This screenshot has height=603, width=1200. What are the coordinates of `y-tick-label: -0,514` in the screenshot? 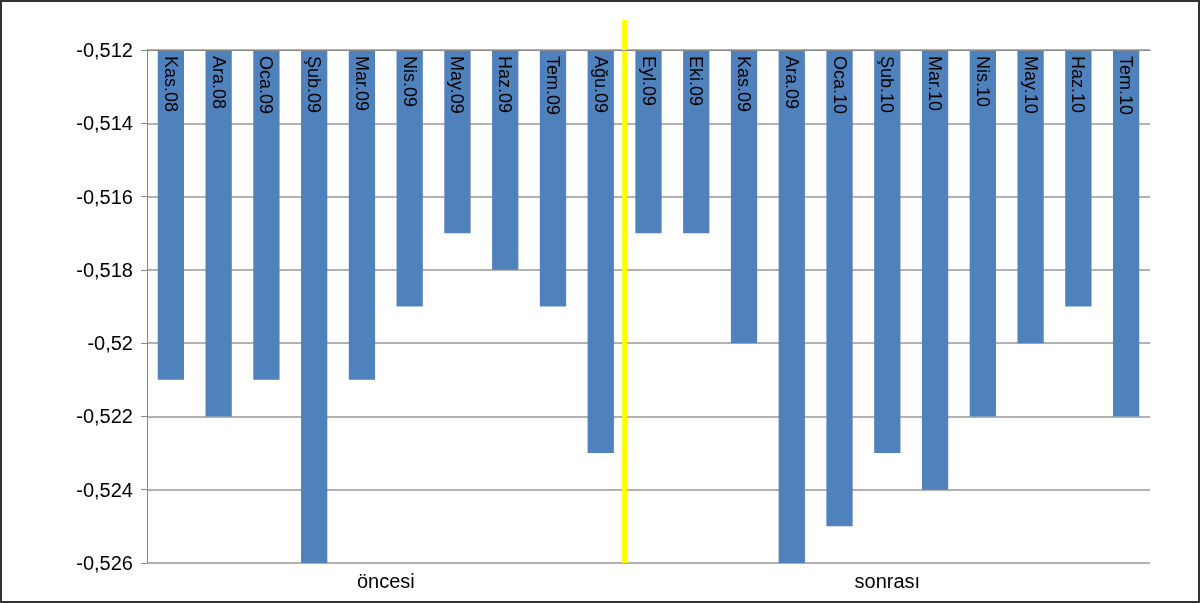 It's located at (104, 123).